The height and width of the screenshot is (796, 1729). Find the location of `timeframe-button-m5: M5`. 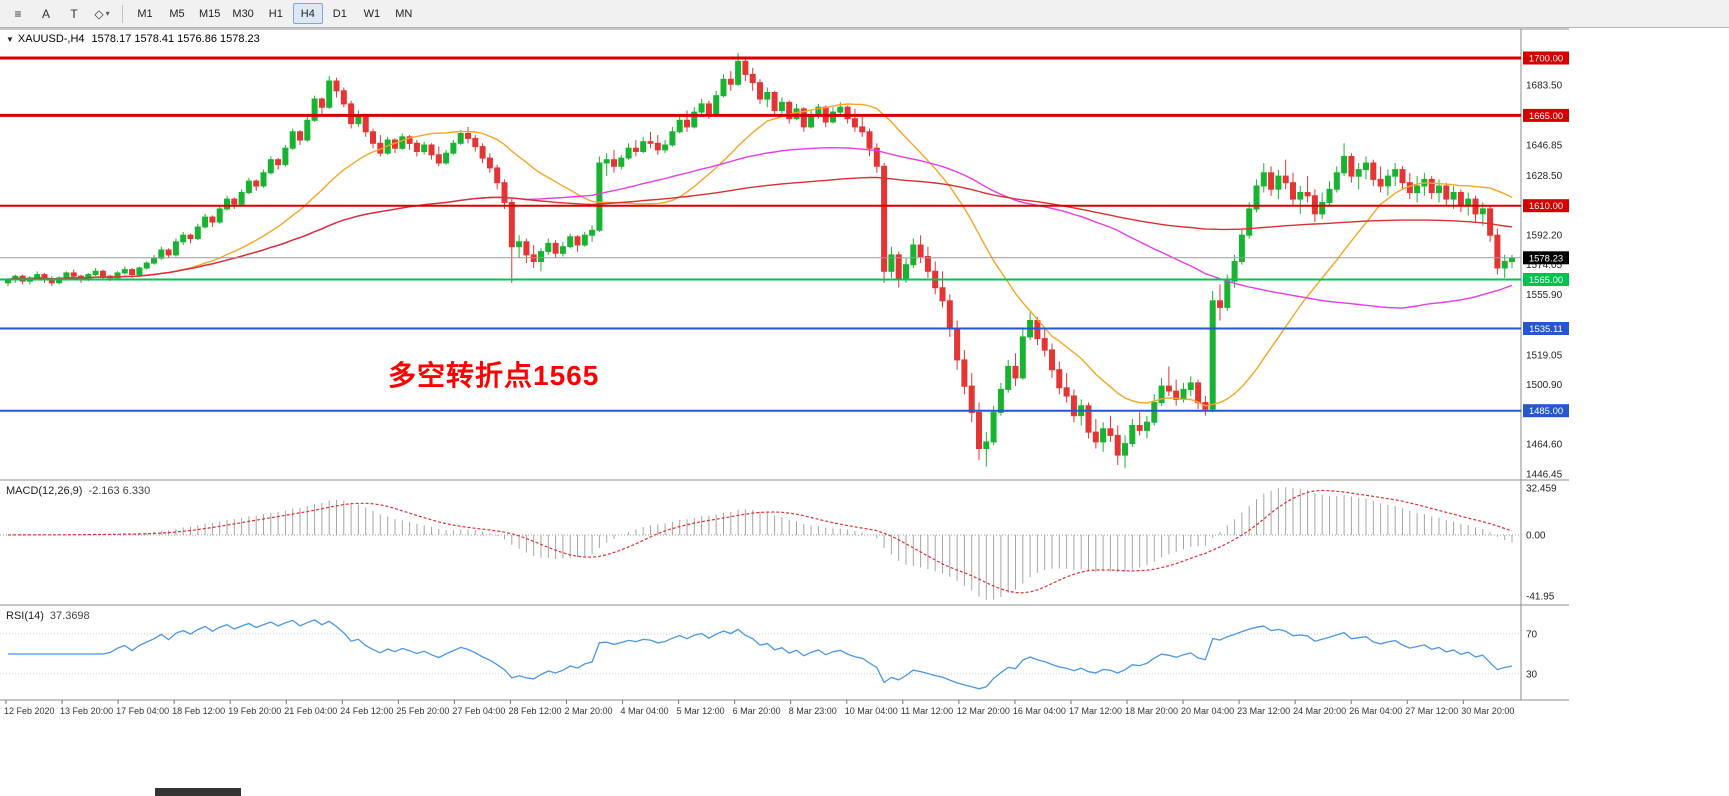

timeframe-button-m5: M5 is located at coordinates (177, 13).